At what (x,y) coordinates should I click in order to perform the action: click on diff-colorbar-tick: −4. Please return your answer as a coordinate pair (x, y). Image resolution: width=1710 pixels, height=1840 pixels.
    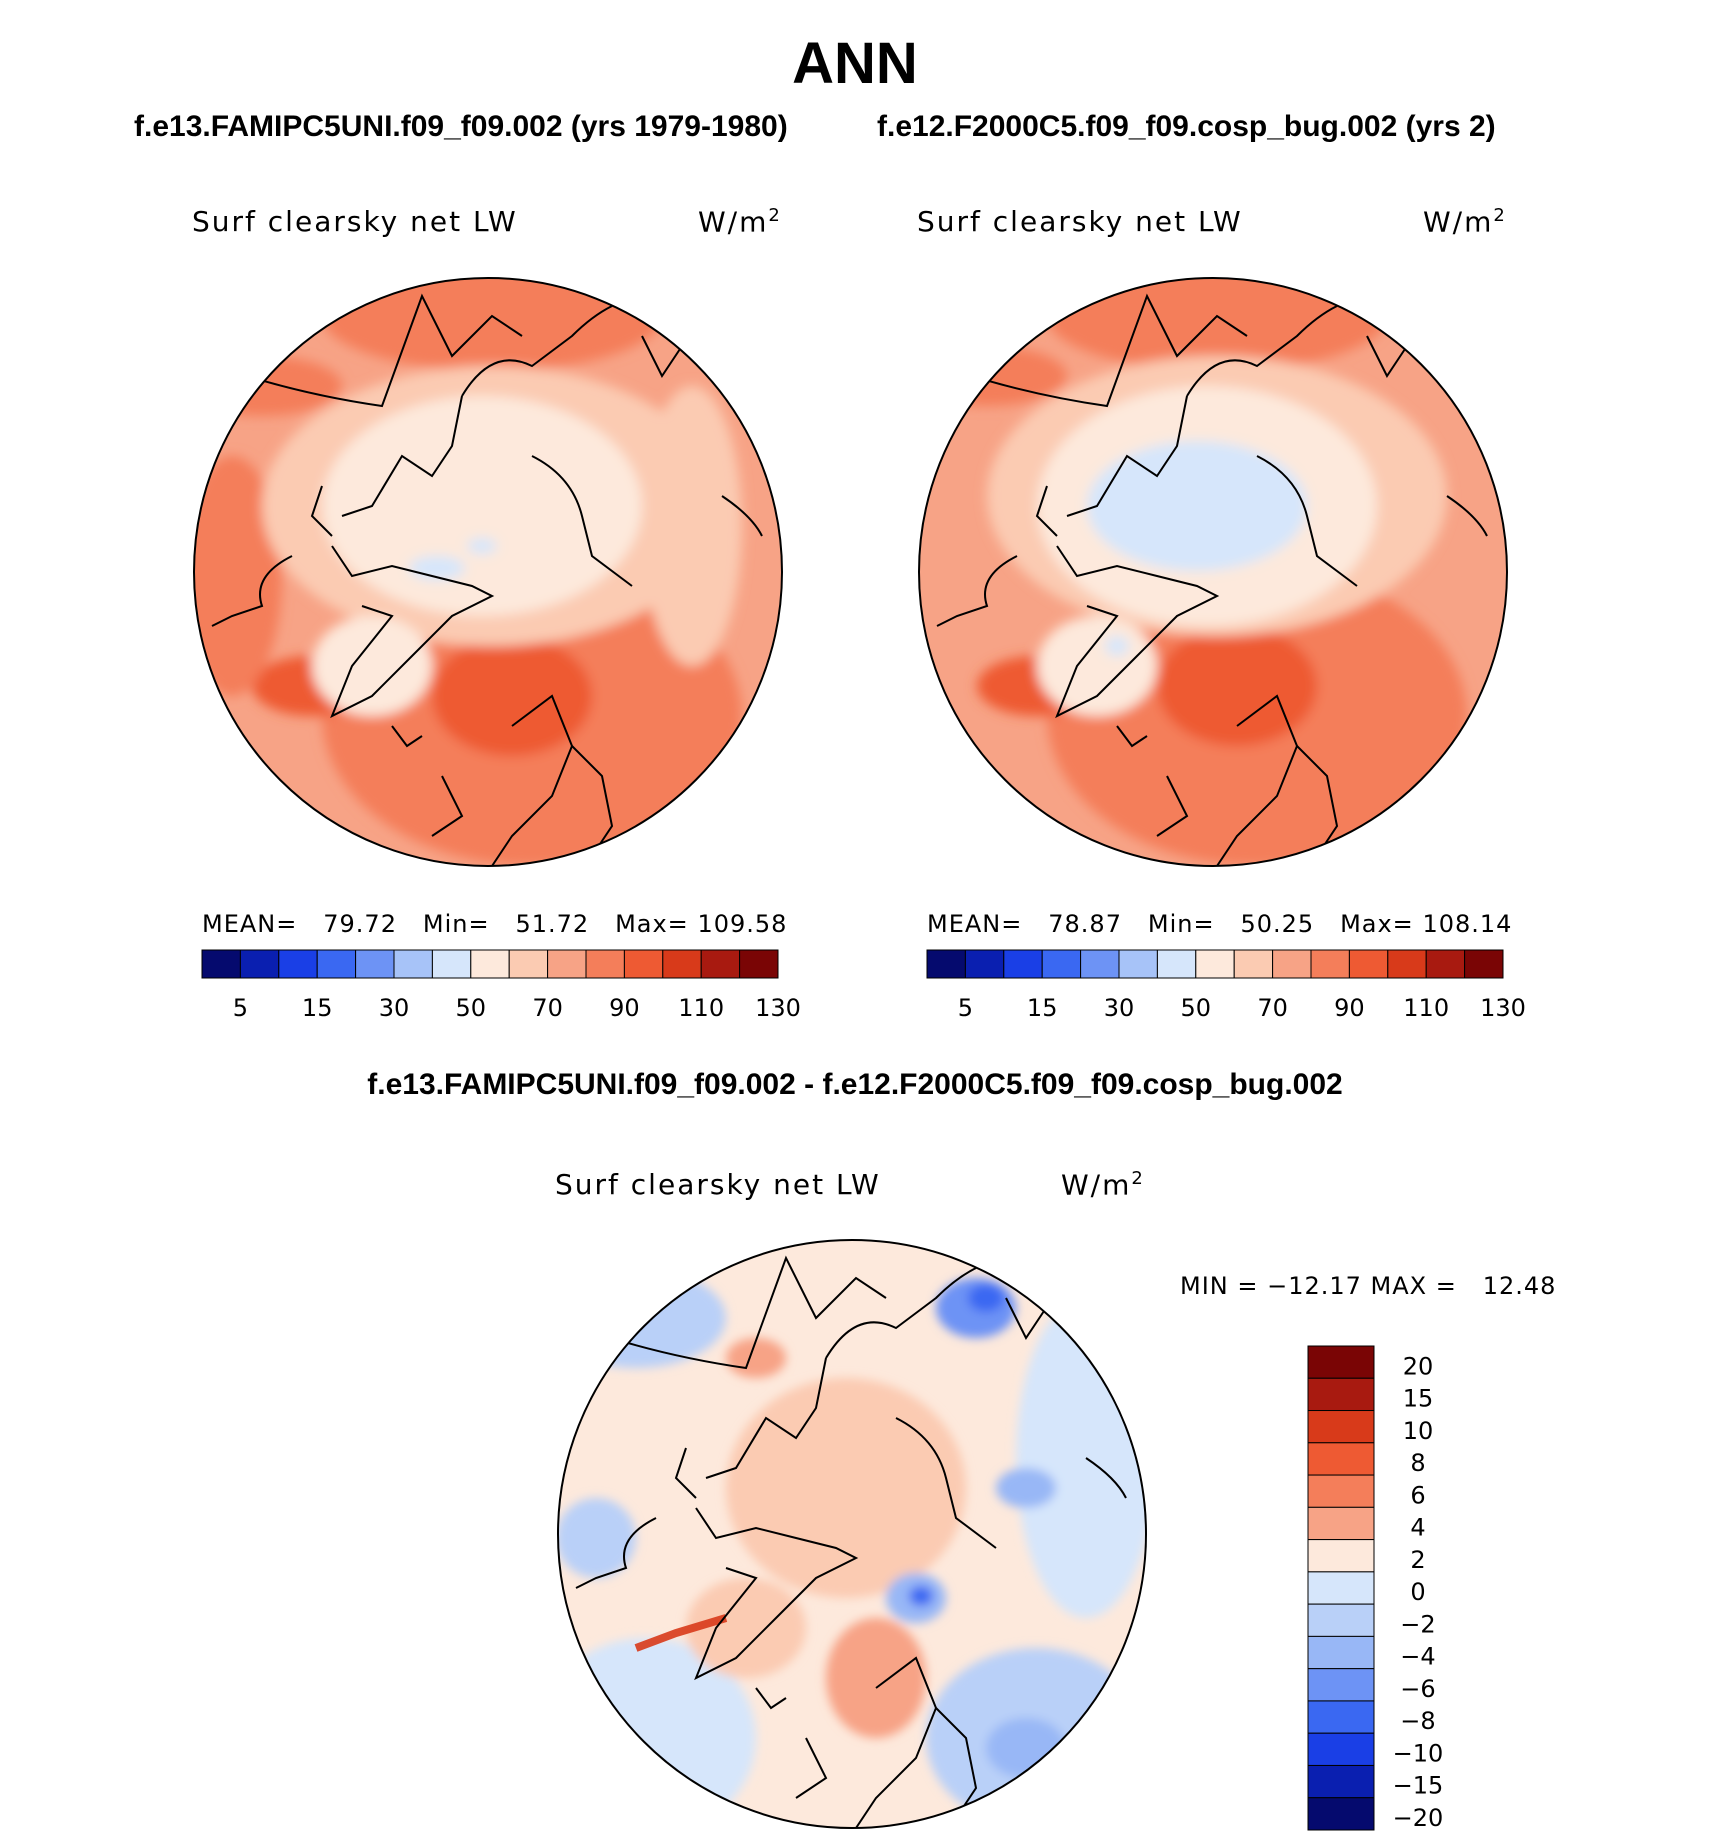
    Looking at the image, I should click on (1417, 1657).